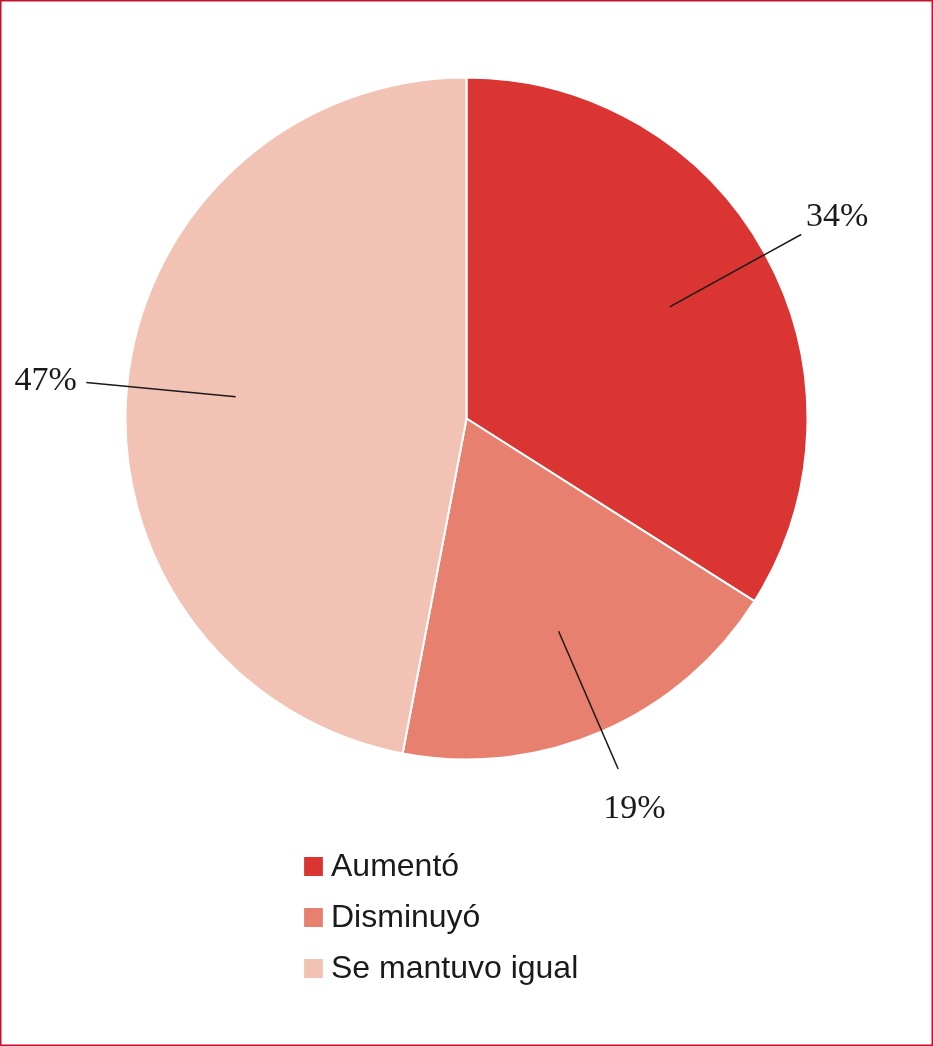  Describe the element at coordinates (837, 215) in the screenshot. I see `data-label: 34%` at that location.